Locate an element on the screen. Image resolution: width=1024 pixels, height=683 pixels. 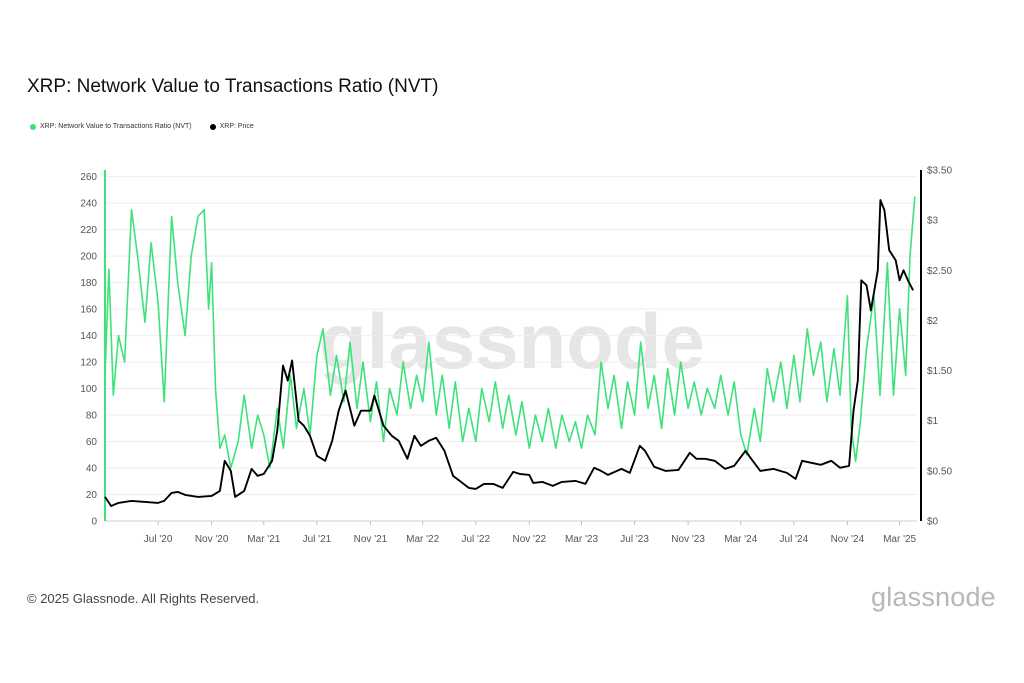
y-left-tick-label: 100 is located at coordinates (88, 389).